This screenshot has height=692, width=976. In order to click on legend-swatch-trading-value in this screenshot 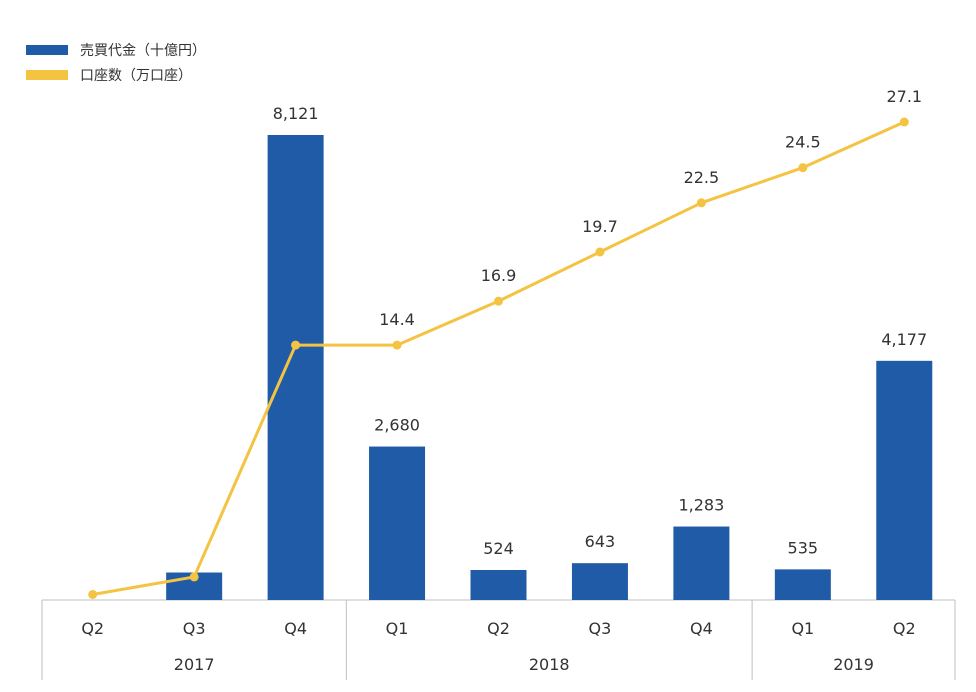, I will do `click(47, 50)`.